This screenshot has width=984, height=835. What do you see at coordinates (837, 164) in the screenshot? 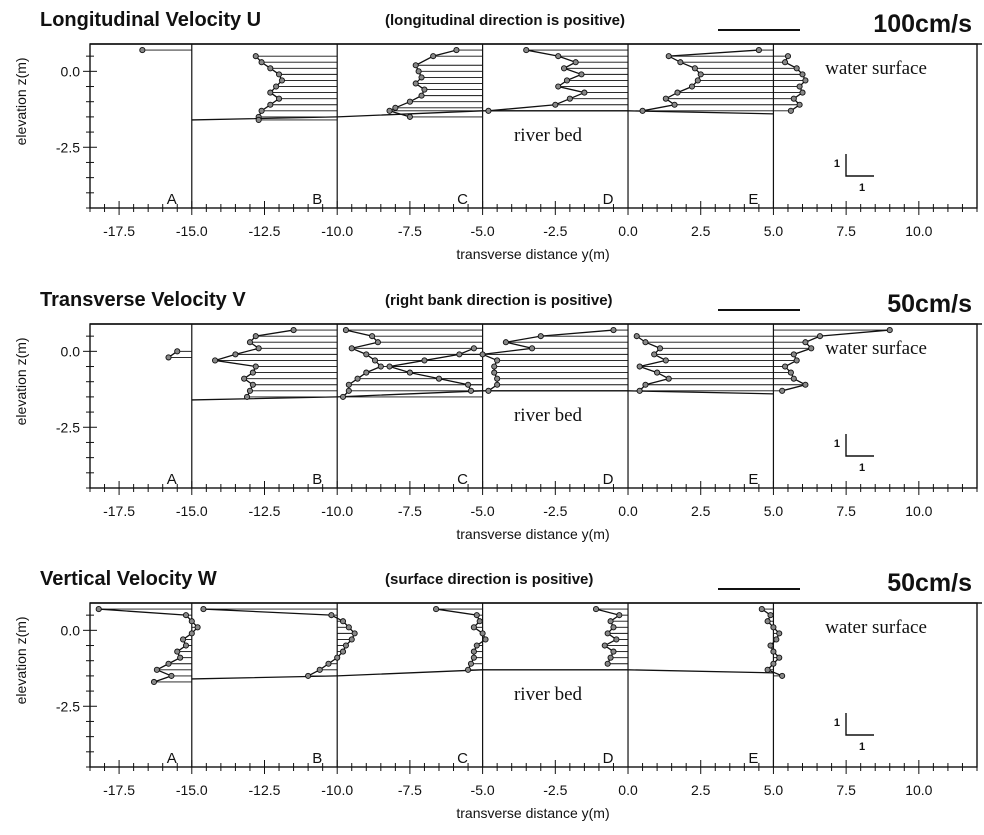
I see `unit-scale-vertical: 1` at bounding box center [837, 164].